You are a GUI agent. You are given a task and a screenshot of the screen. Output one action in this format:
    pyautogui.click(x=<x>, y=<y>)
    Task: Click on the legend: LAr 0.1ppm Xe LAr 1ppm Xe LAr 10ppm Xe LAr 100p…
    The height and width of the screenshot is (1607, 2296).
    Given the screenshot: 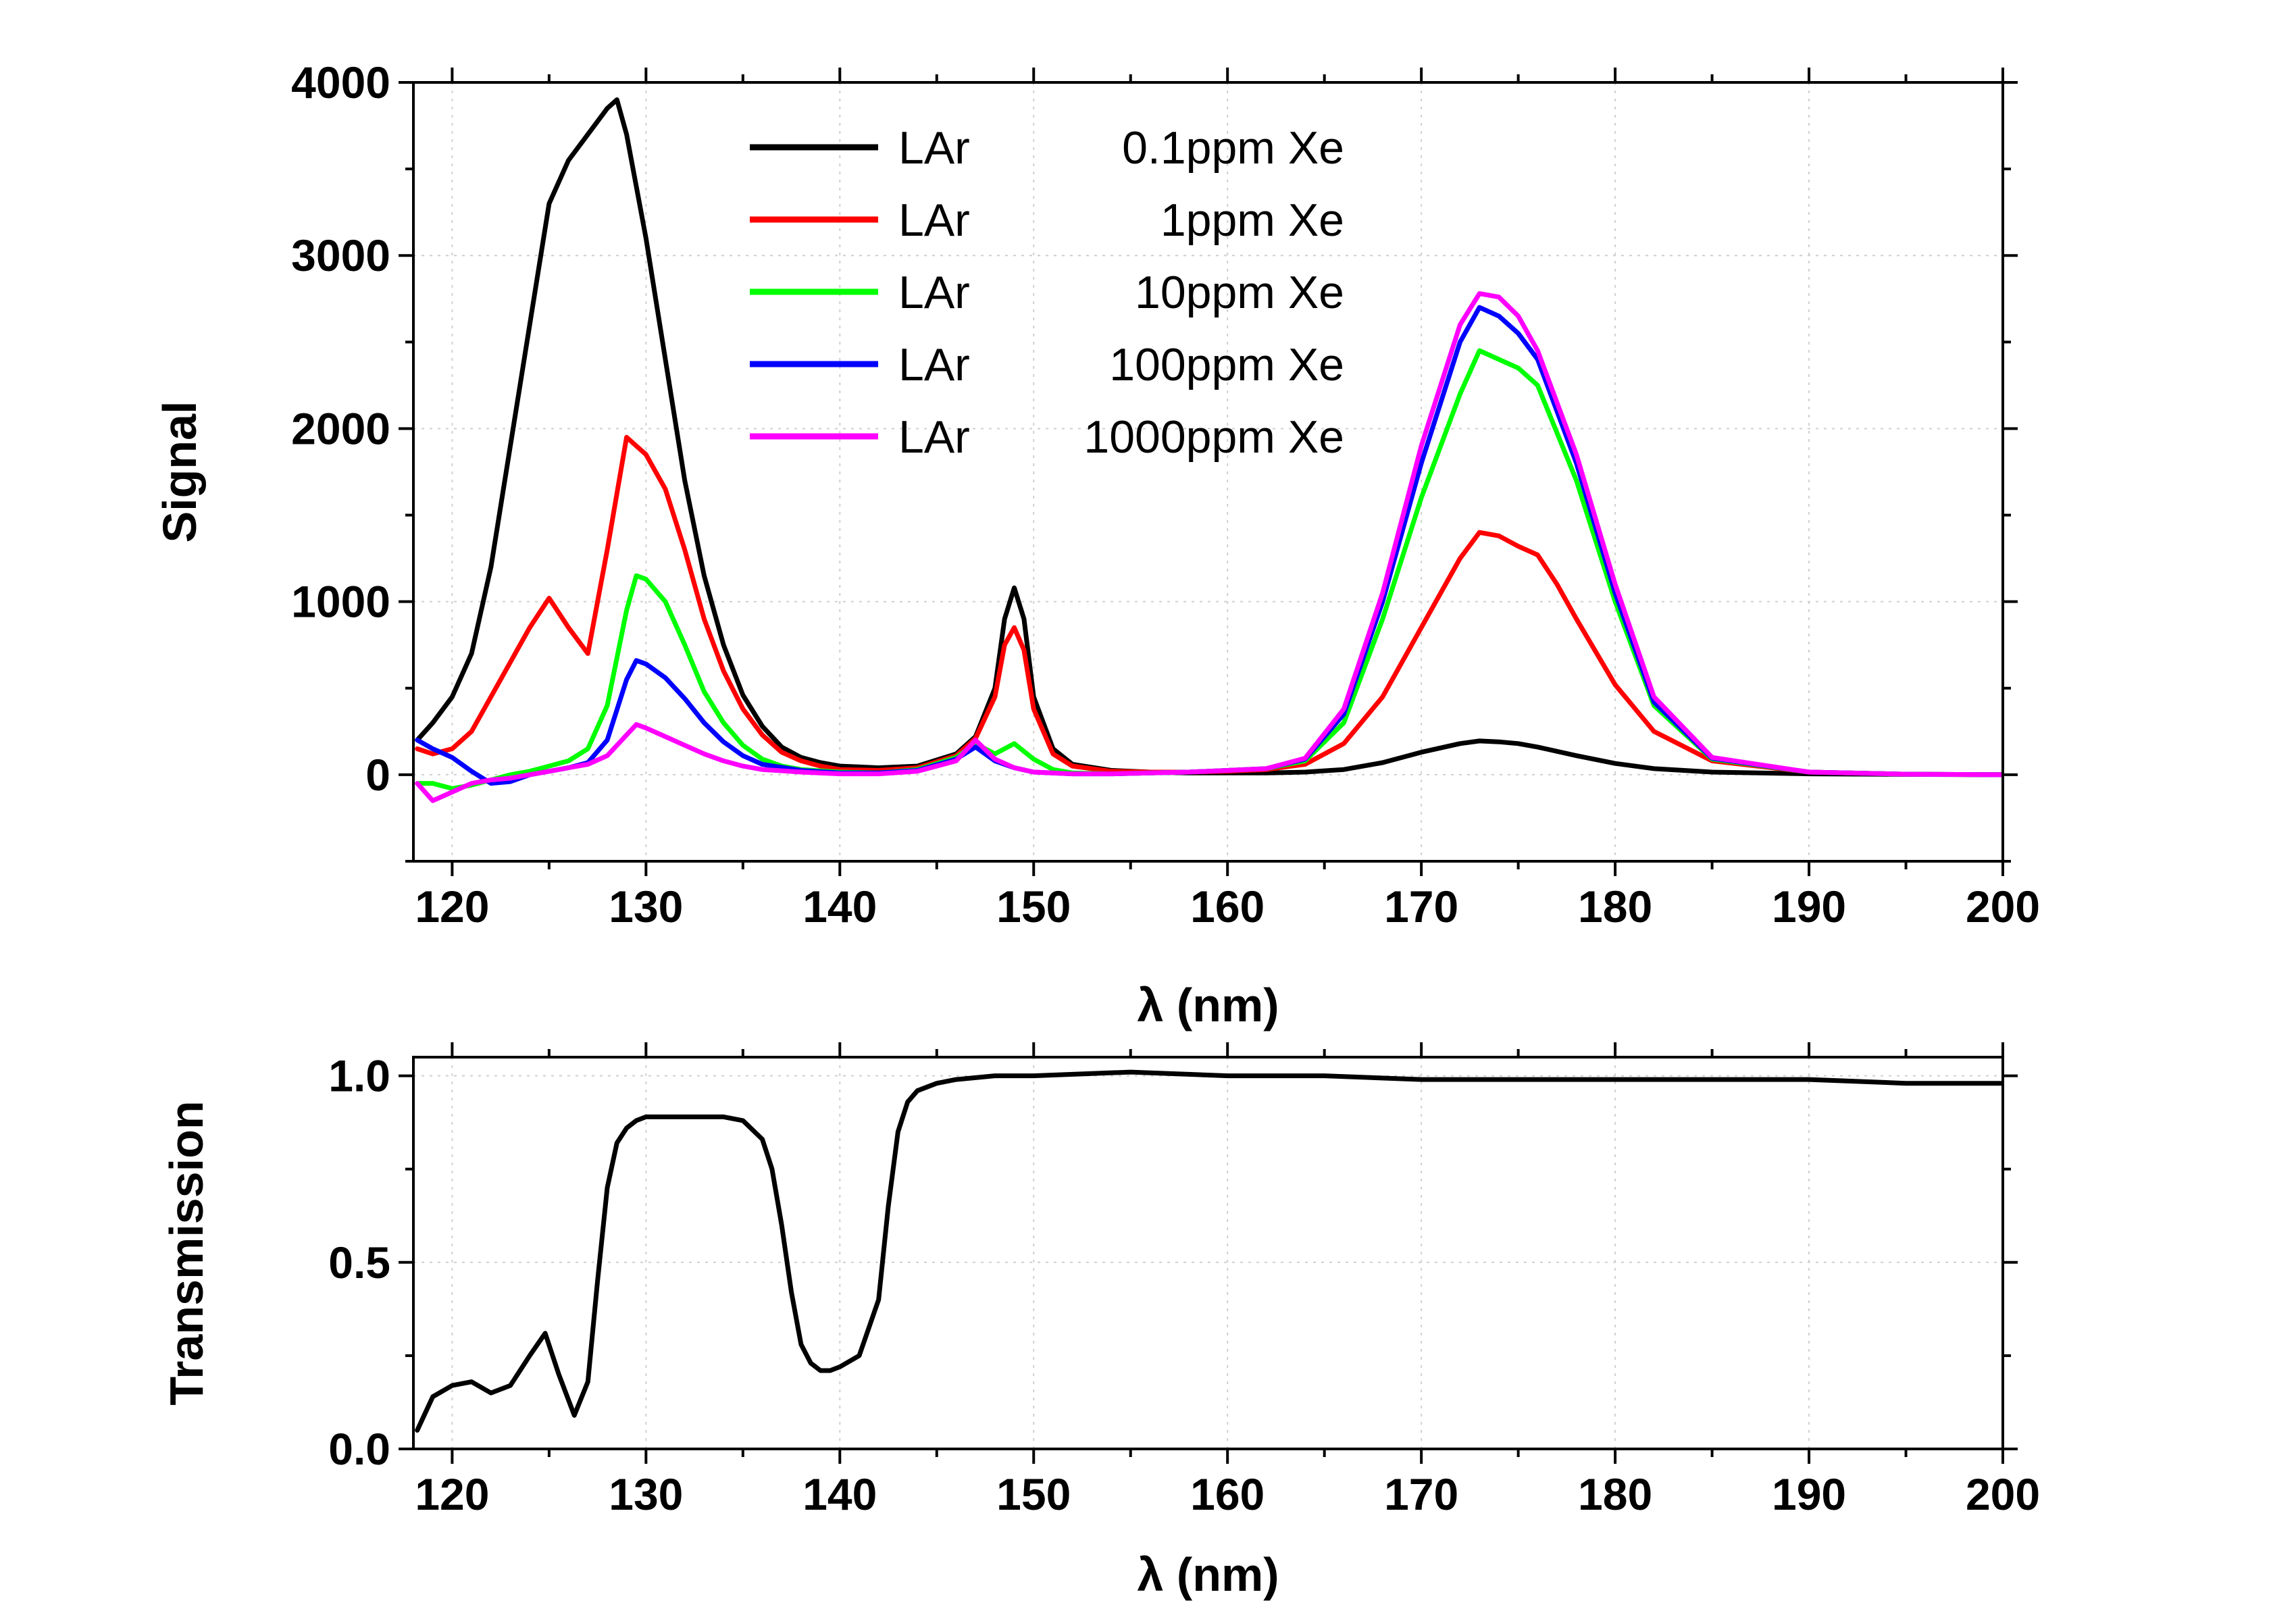 What is the action you would take?
    pyautogui.click(x=1047, y=292)
    